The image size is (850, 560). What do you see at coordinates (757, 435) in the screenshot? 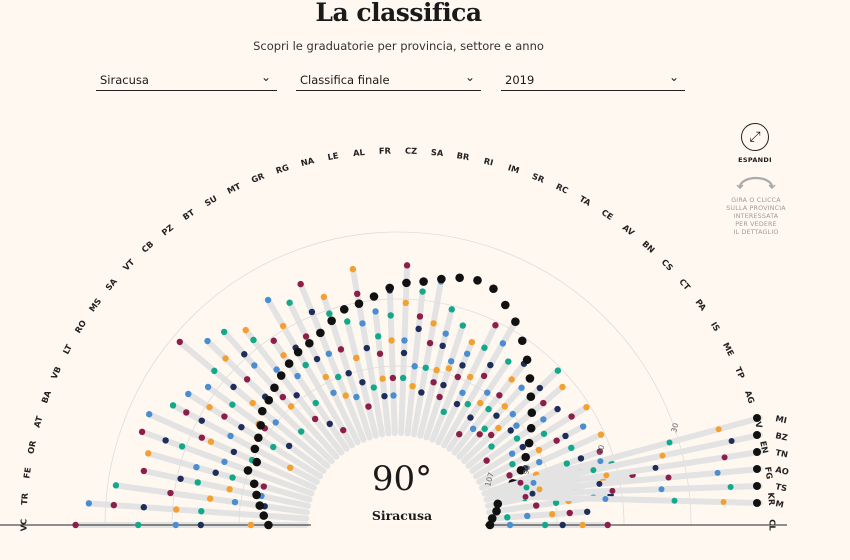
I see `top-selected-dot` at bounding box center [757, 435].